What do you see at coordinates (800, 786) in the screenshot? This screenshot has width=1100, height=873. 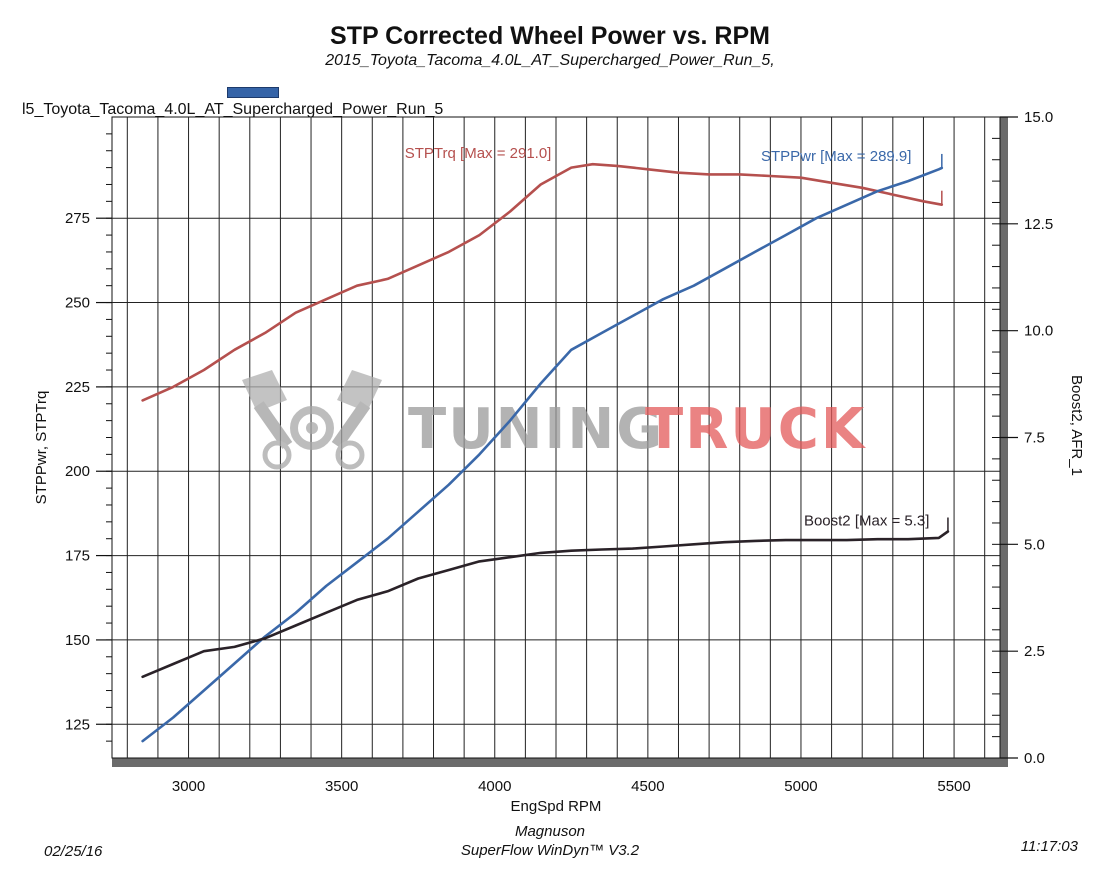 I see `x-tick-label: 5000` at bounding box center [800, 786].